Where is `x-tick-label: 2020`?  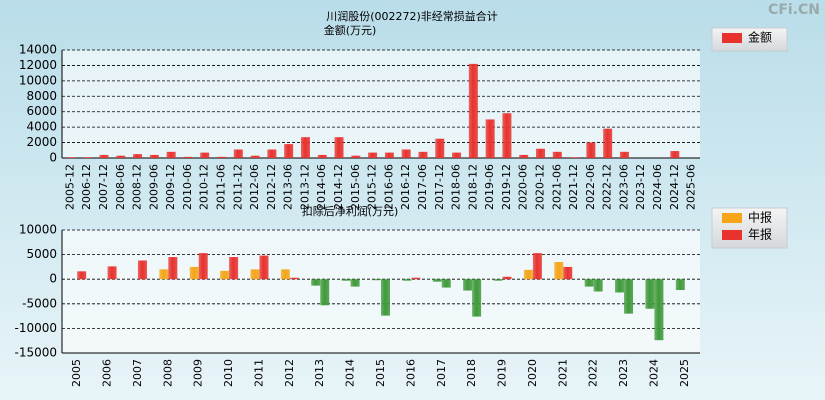
x-tick-label: 2020 is located at coordinates (532, 373).